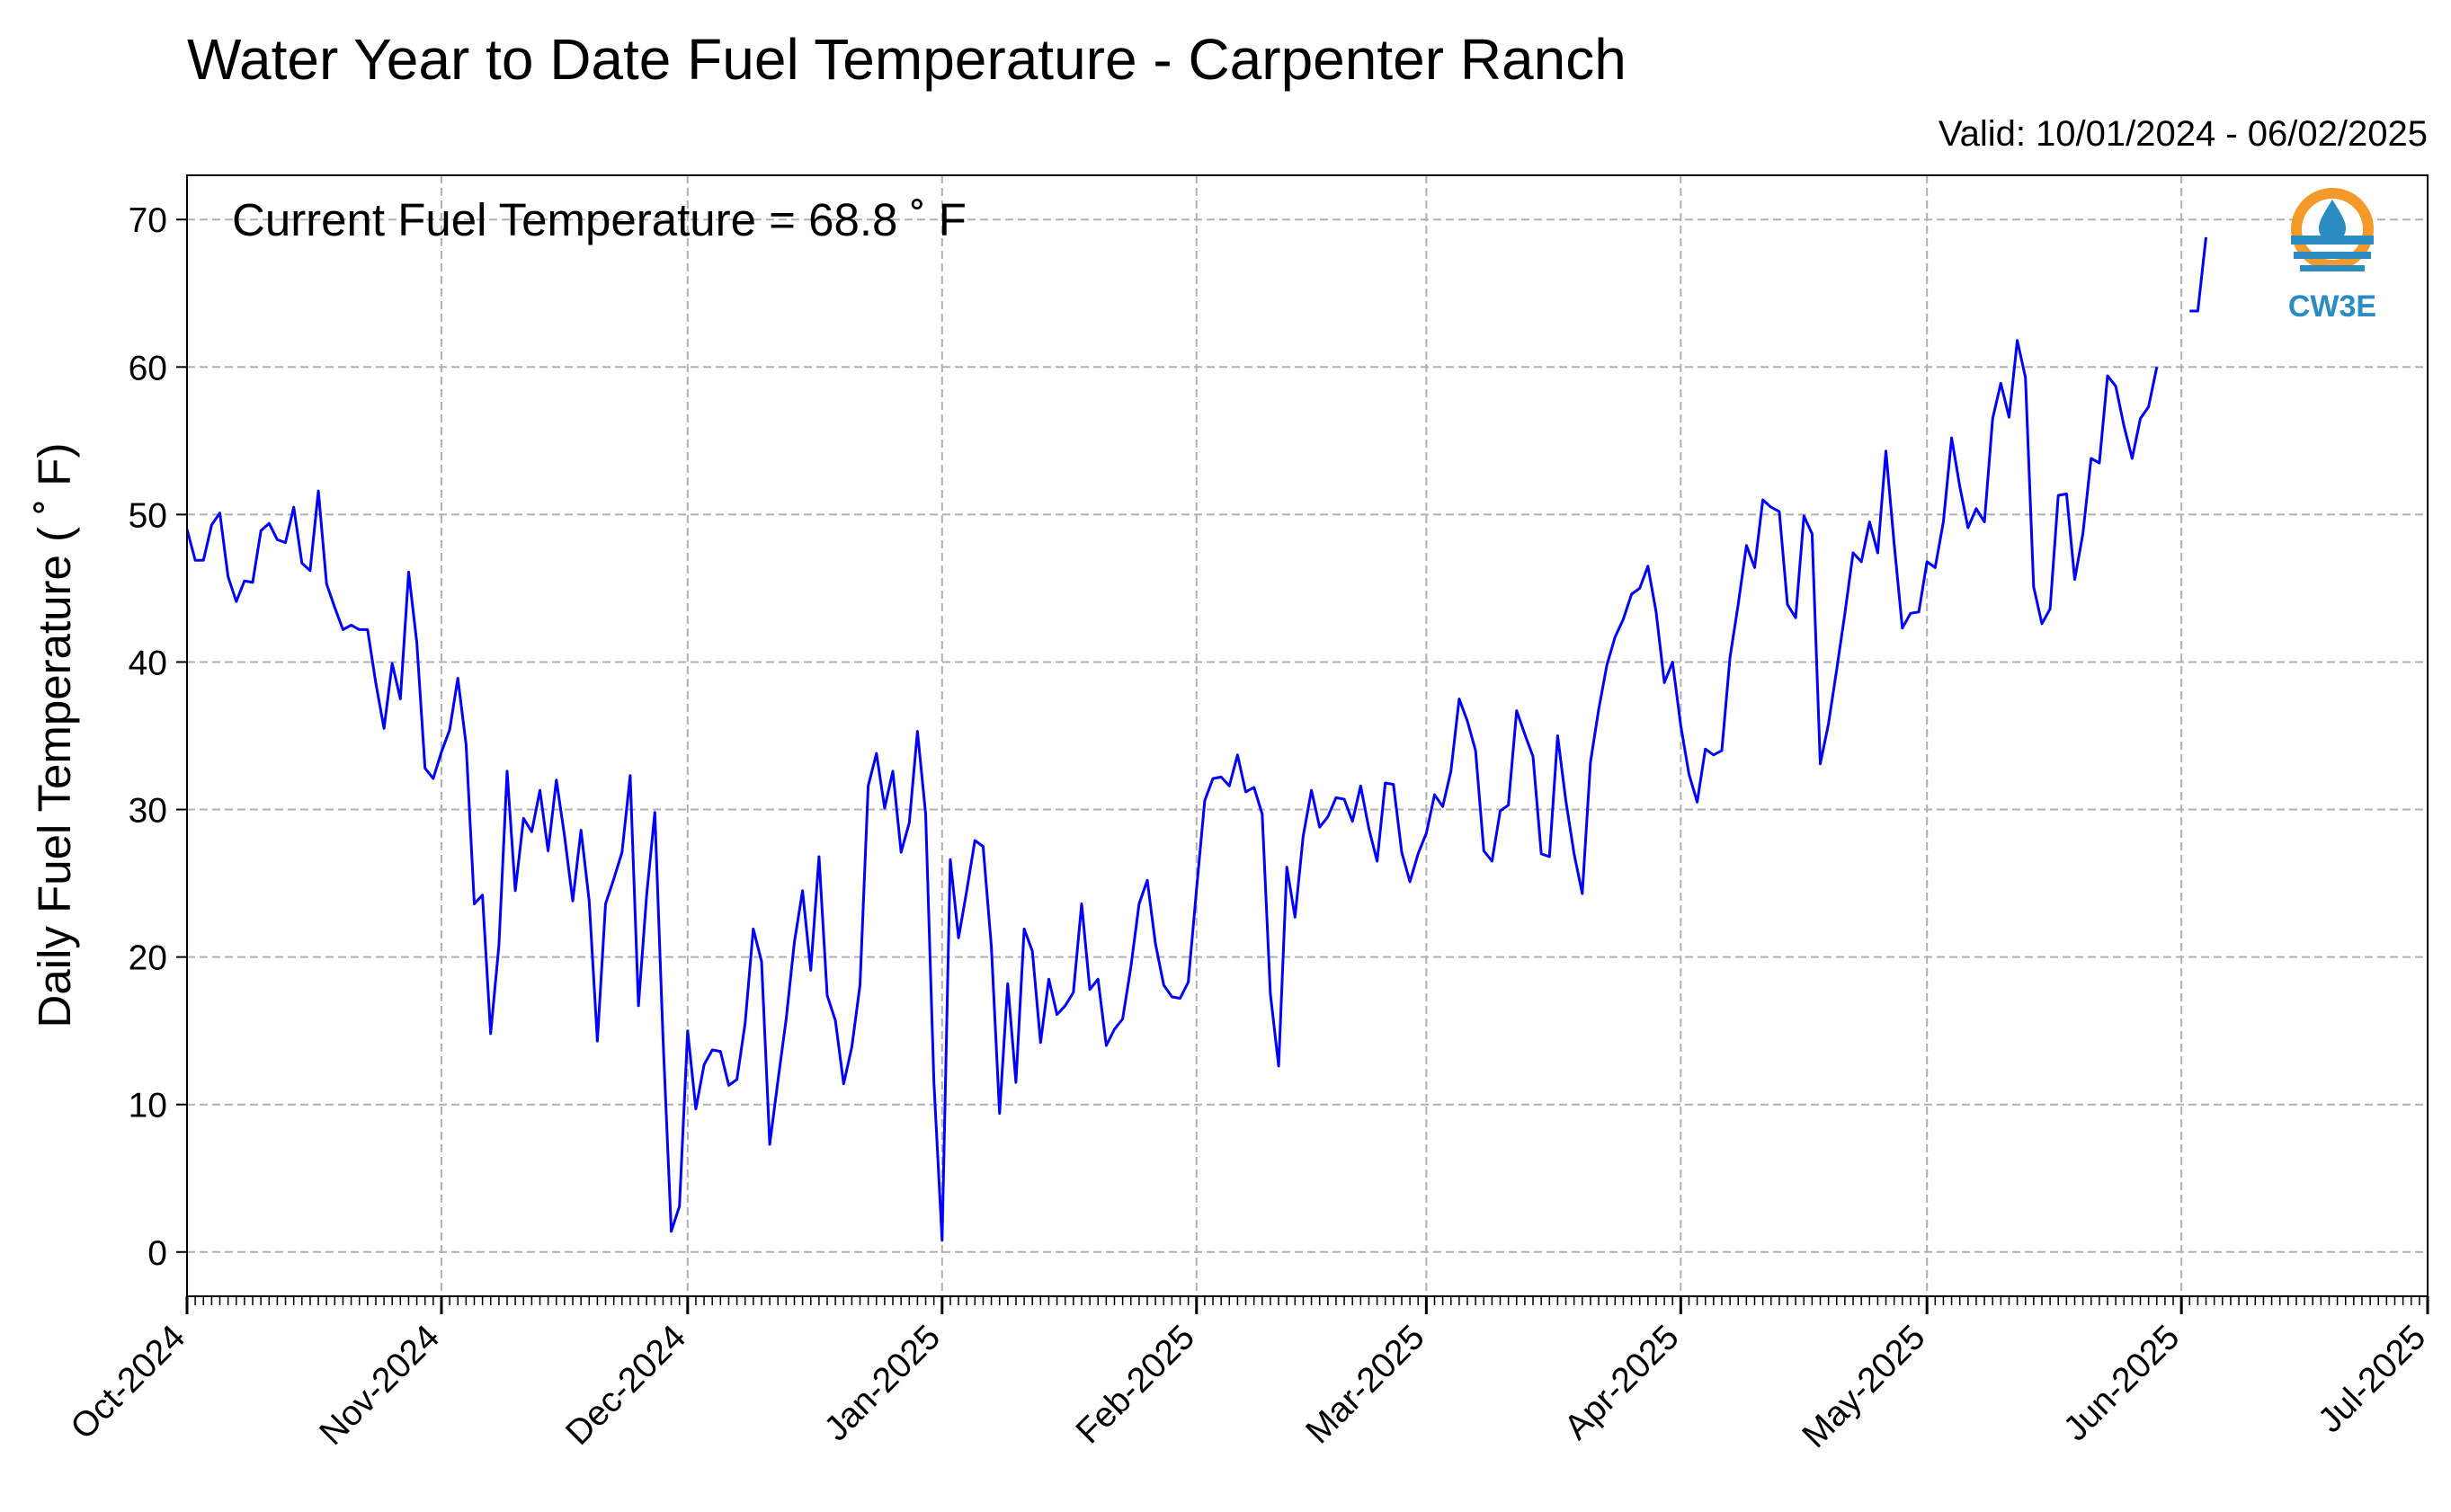  I want to click on minor-ticks, so click(1307, 1300).